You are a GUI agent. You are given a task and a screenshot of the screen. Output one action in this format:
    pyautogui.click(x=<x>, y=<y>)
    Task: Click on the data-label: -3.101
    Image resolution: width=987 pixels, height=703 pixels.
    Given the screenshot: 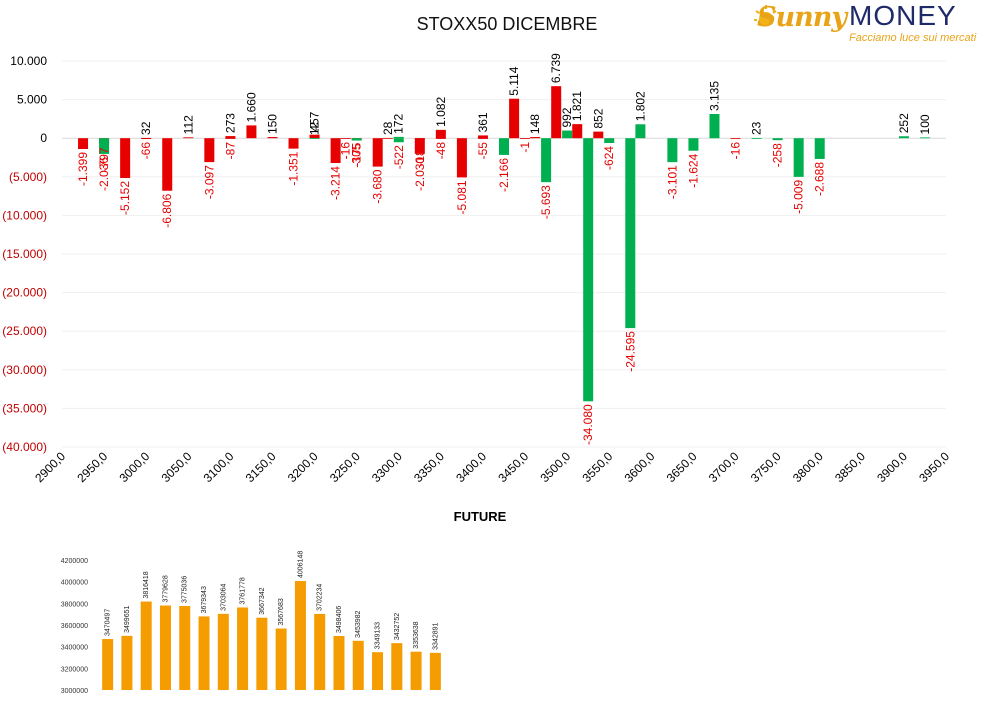 What is the action you would take?
    pyautogui.click(x=672, y=182)
    